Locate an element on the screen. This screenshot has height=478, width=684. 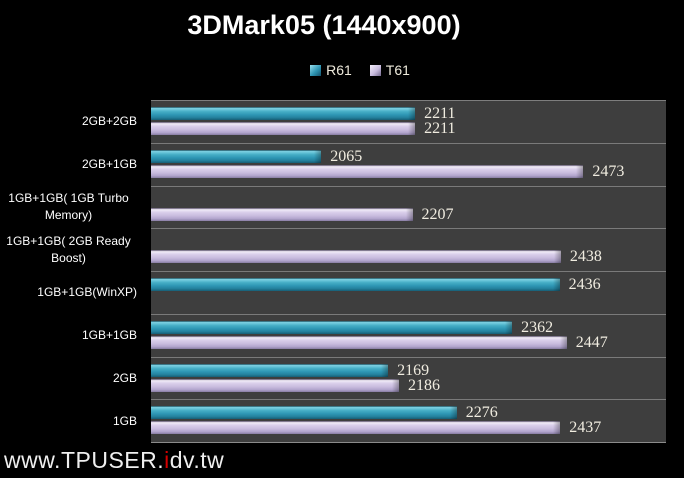
legend-item-r61: R61 is located at coordinates (331, 70).